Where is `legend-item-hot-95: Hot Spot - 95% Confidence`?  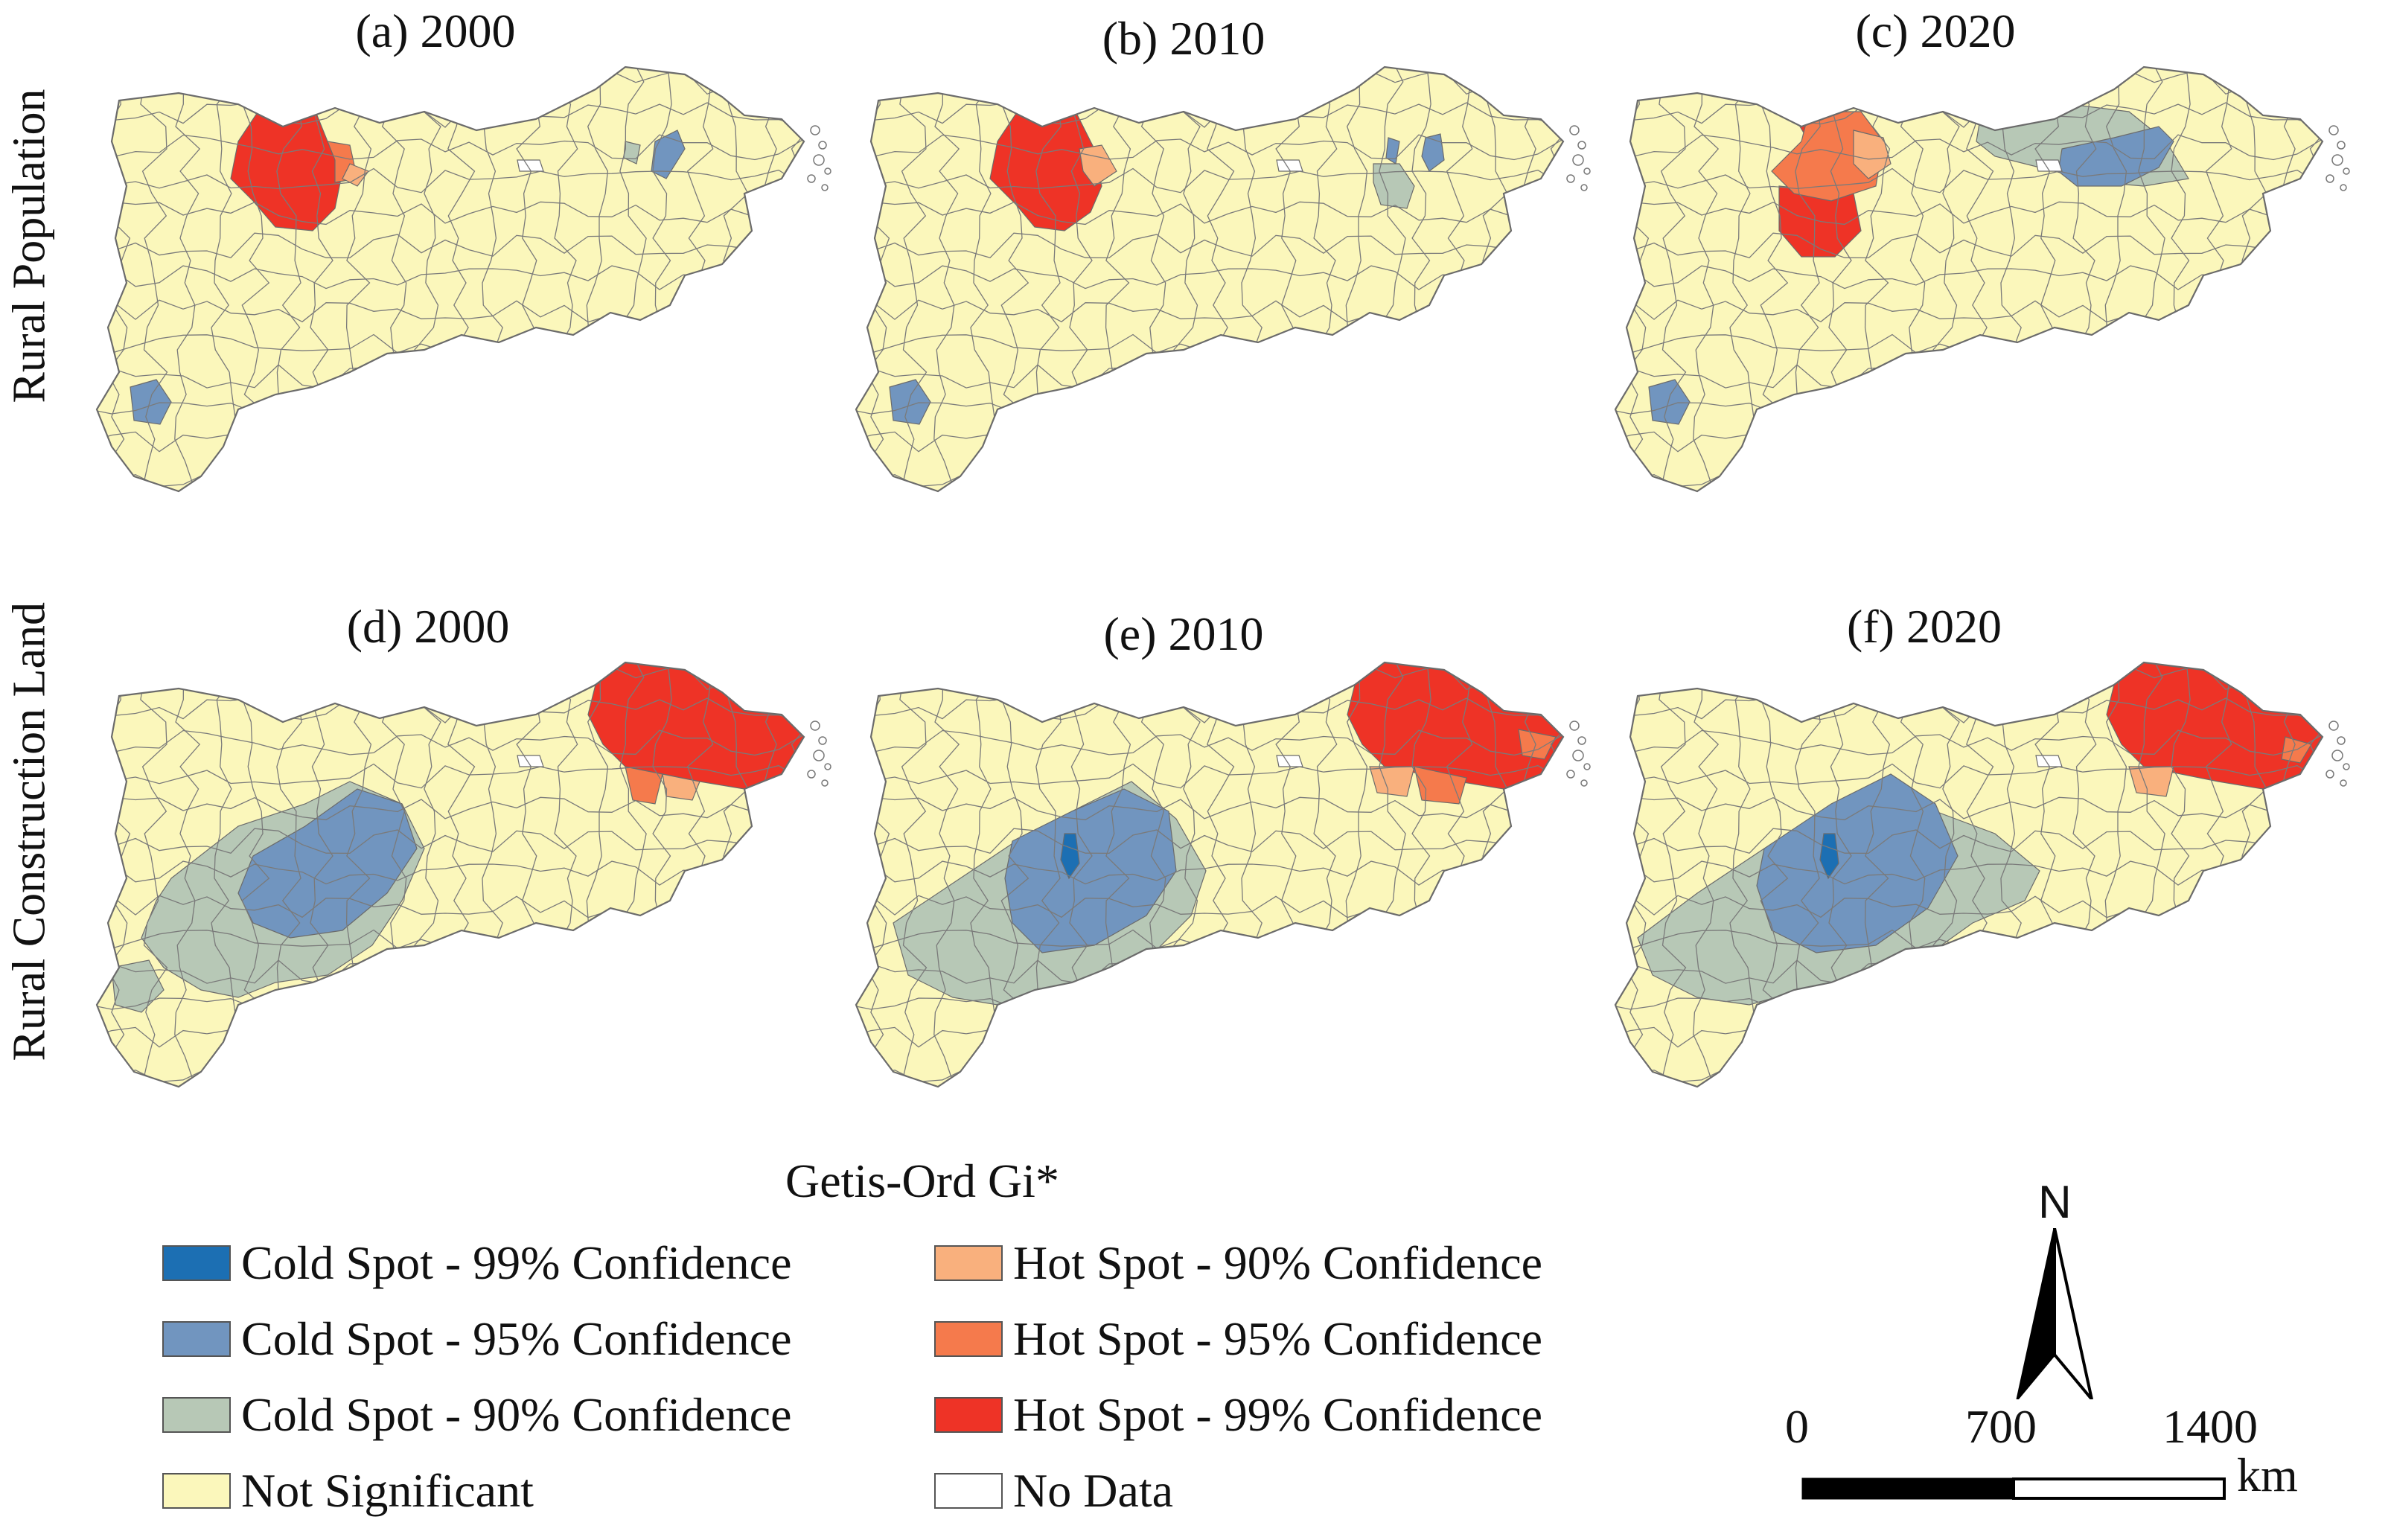 legend-item-hot-95: Hot Spot - 95% Confidence is located at coordinates (1238, 1339).